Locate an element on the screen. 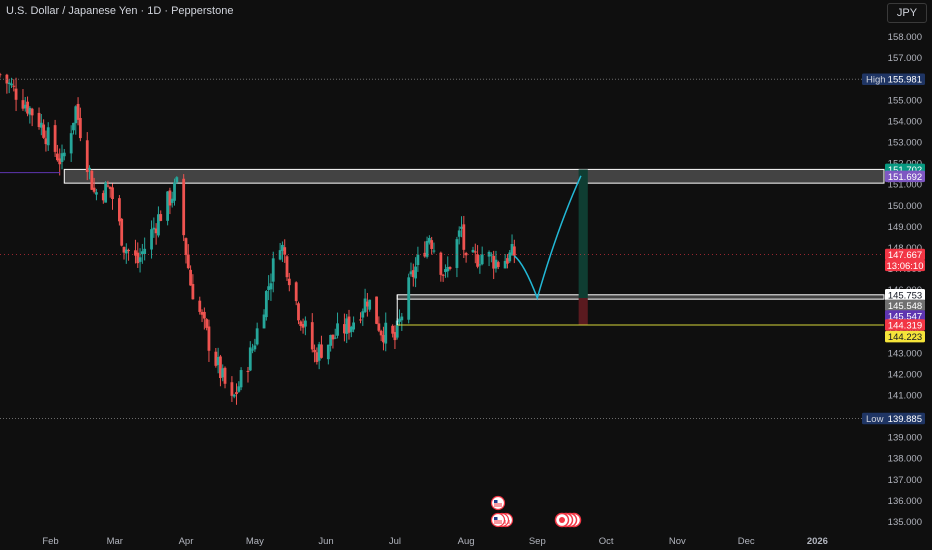 Image resolution: width=932 pixels, height=550 pixels. price-tick-label: 150.000 is located at coordinates (905, 206).